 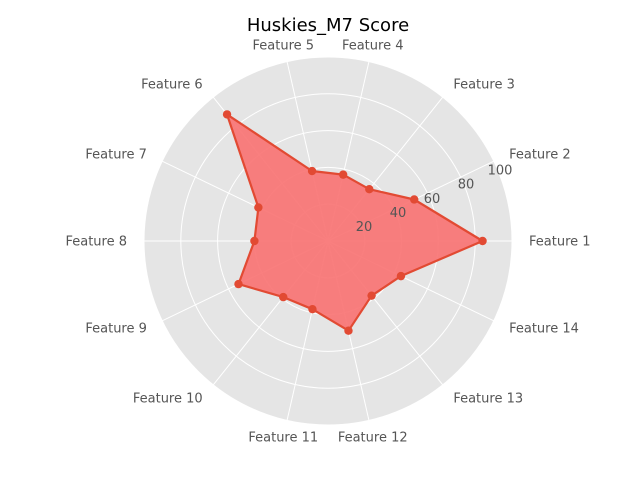 I want to click on chart-title: Huskies_M7 Score, so click(x=328, y=25).